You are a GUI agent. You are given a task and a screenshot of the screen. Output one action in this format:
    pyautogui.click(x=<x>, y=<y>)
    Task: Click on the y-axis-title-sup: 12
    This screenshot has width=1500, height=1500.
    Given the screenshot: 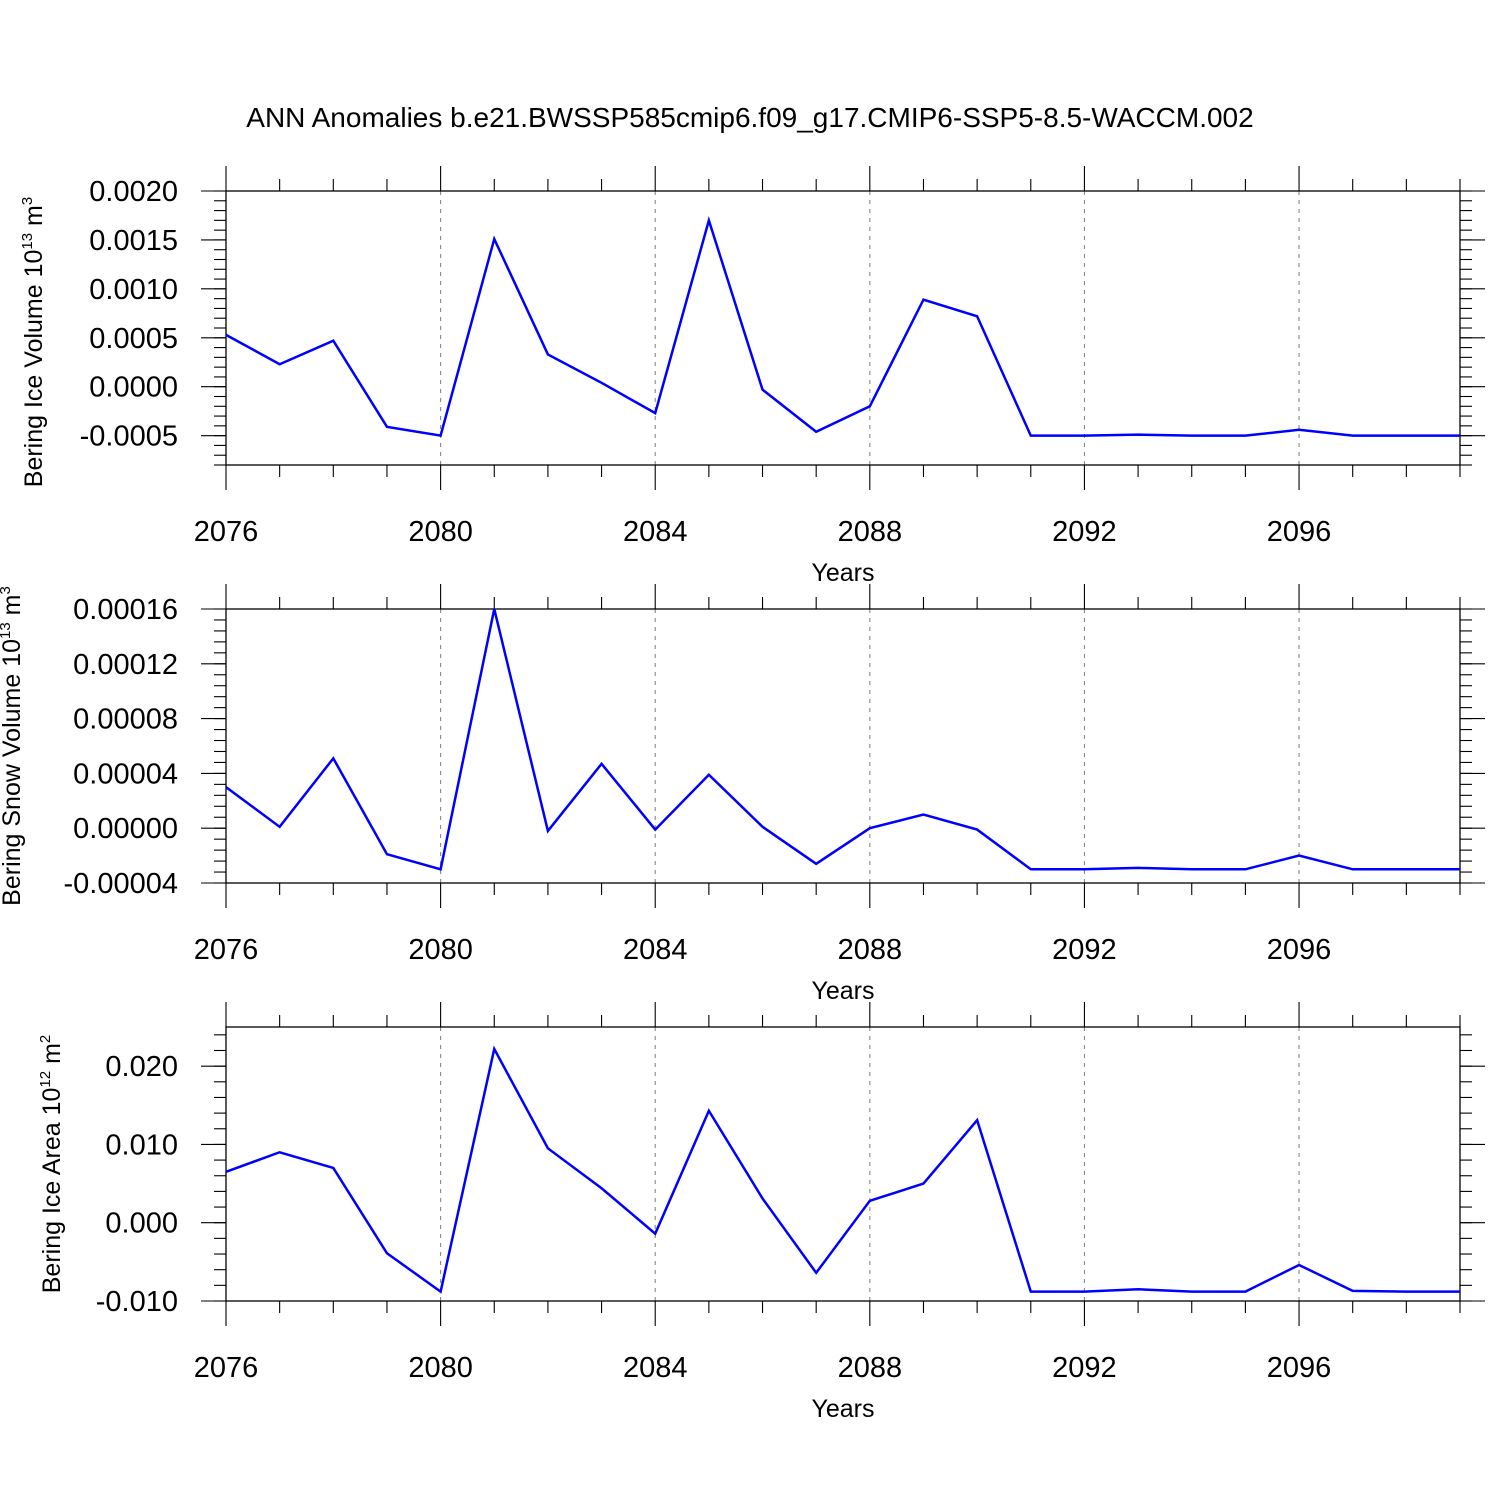 What is the action you would take?
    pyautogui.click(x=45, y=1079)
    